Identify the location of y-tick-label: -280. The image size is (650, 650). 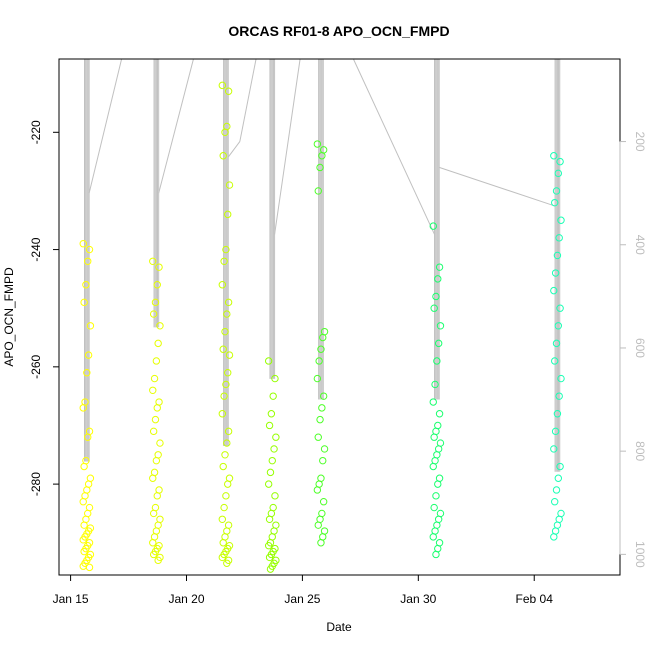
(36, 484).